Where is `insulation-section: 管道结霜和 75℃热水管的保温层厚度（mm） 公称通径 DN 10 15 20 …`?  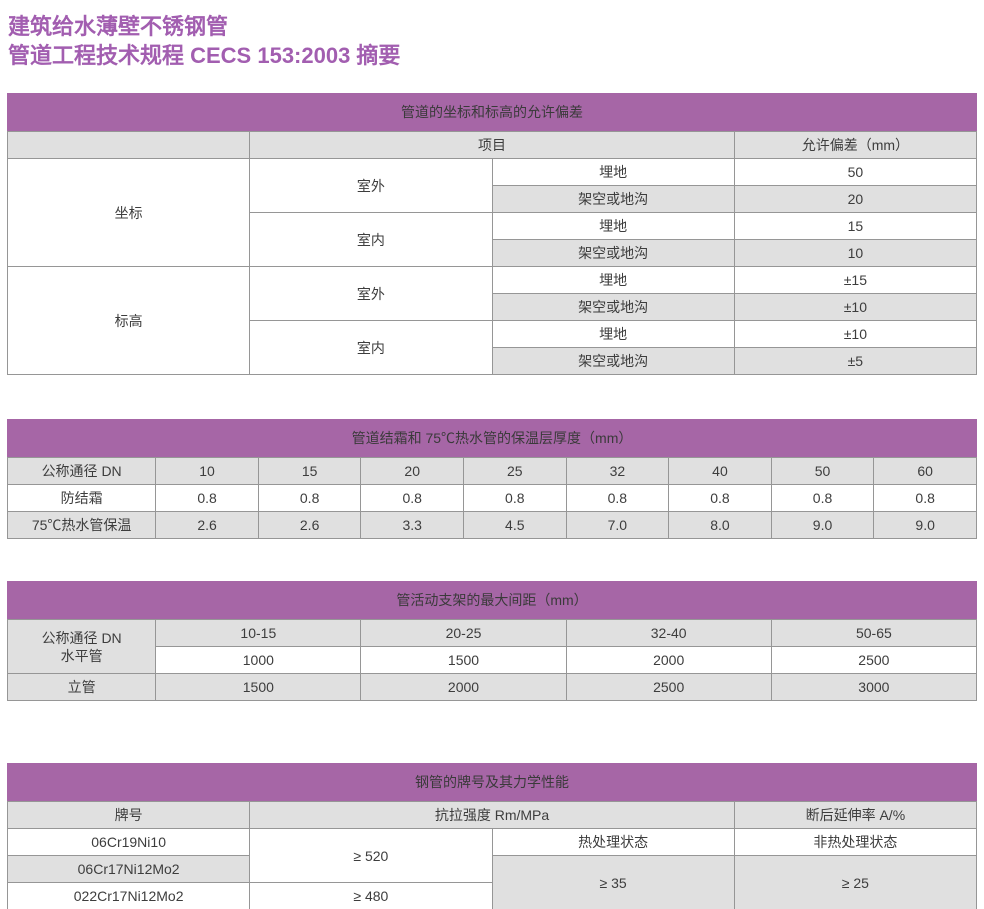 insulation-section: 管道结霜和 75℃热水管的保温层厚度（mm） 公称通径 DN 10 15 20 … is located at coordinates (491, 479).